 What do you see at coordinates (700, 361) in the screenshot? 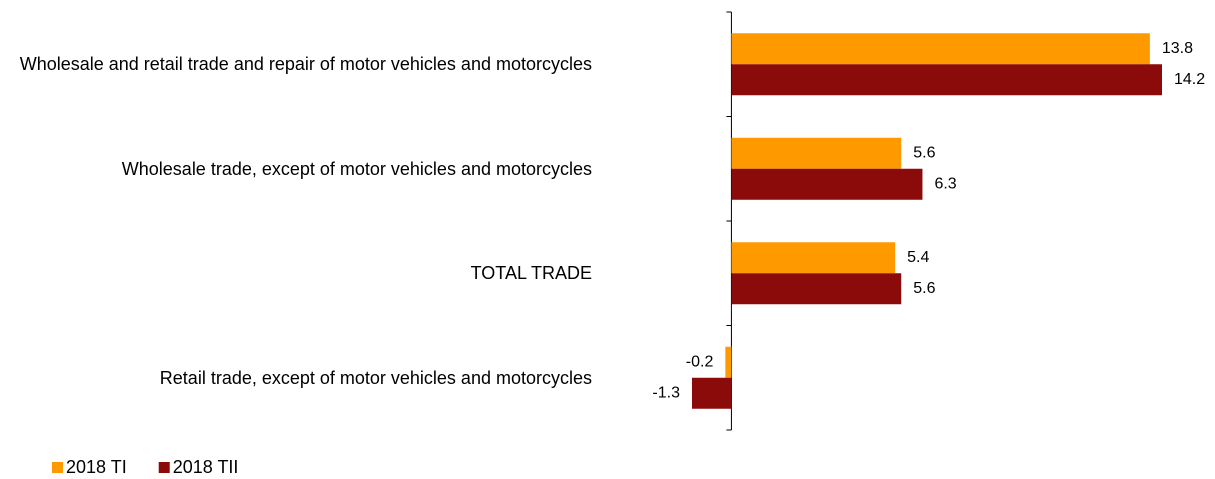
I see `value-label: -0.2` at bounding box center [700, 361].